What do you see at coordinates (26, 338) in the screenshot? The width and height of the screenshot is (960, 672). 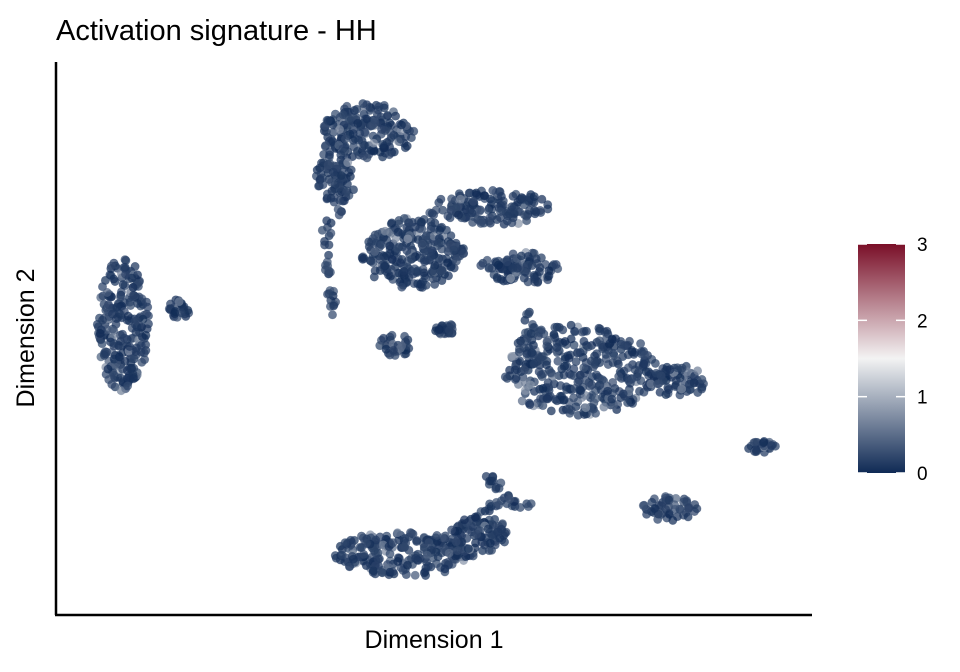 I see `y-axis-title: Dimension 2` at bounding box center [26, 338].